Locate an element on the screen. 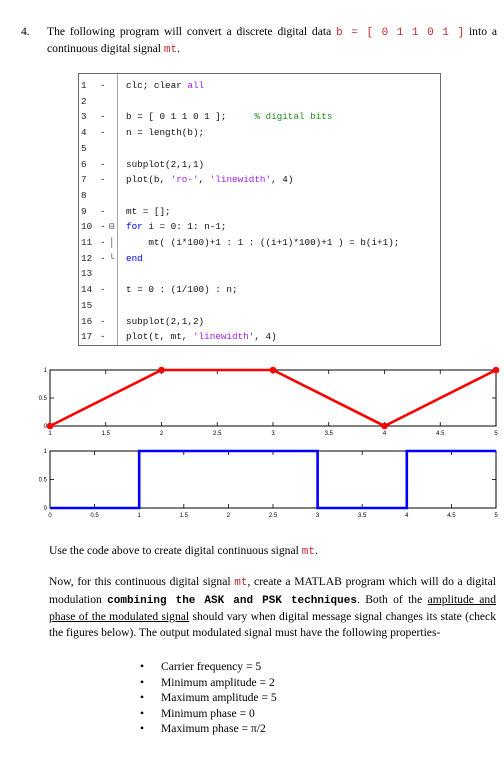 The image size is (504, 764). code-token: , 4) is located at coordinates (282, 180).